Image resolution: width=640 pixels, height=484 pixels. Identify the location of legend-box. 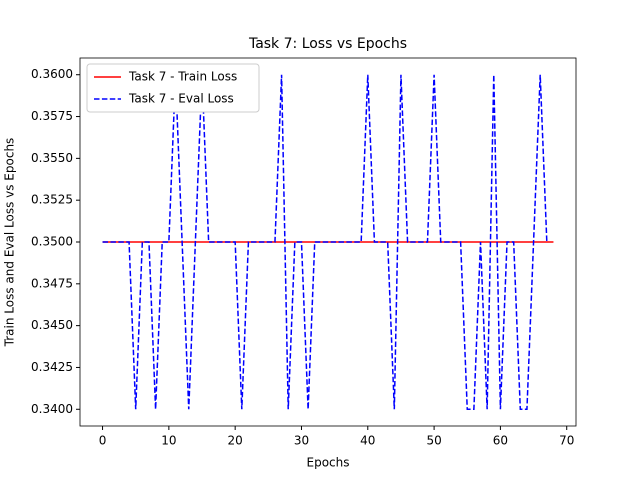
(173, 88).